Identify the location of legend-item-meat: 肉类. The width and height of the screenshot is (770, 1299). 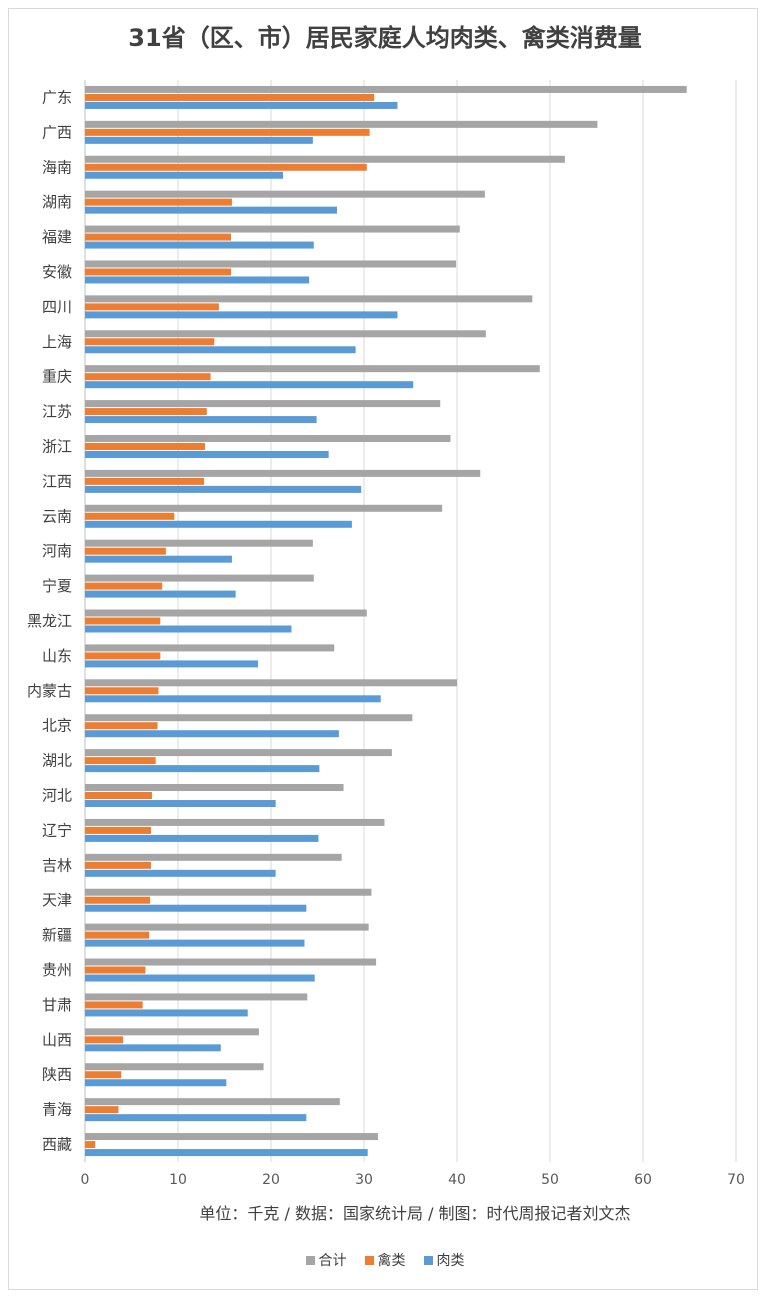
(444, 1260).